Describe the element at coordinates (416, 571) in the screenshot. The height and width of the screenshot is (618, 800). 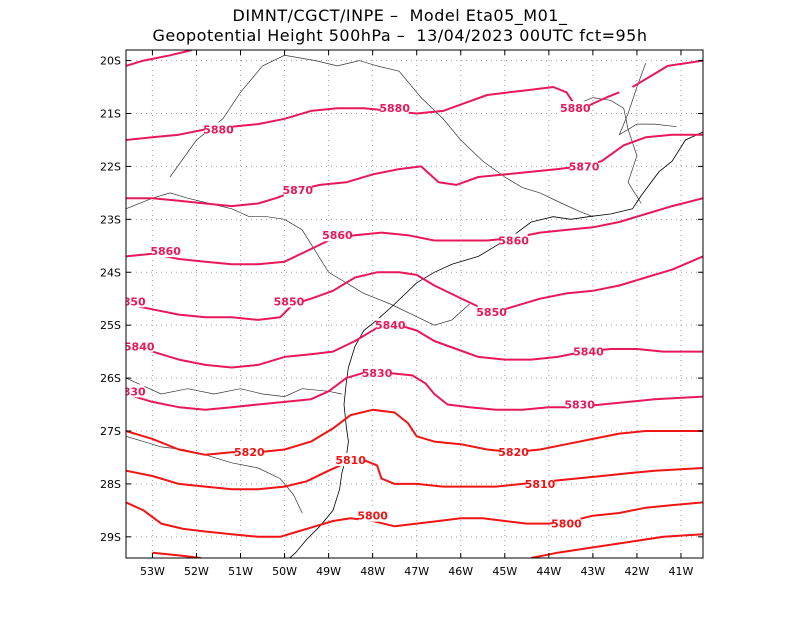
I see `lon-tick-label: 47W` at that location.